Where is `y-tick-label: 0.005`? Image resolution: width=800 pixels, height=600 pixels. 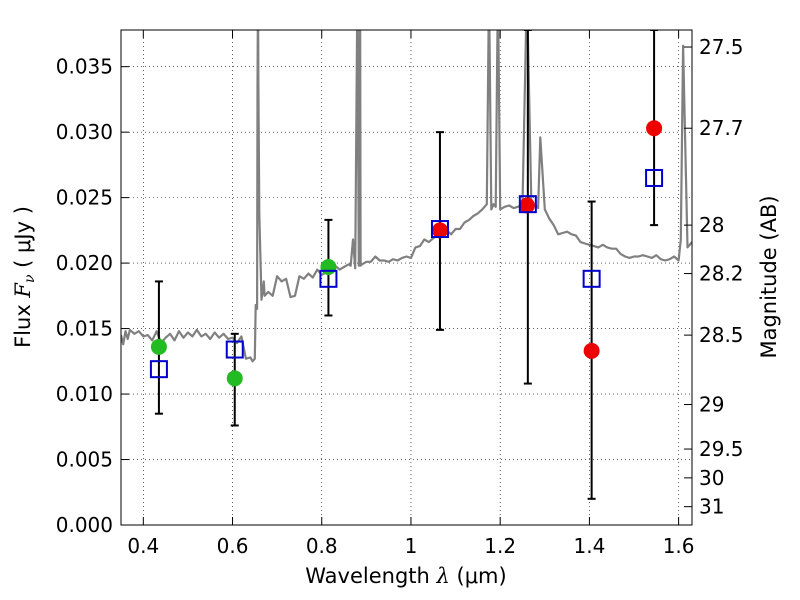
y-tick-label: 0.005 is located at coordinates (84, 460).